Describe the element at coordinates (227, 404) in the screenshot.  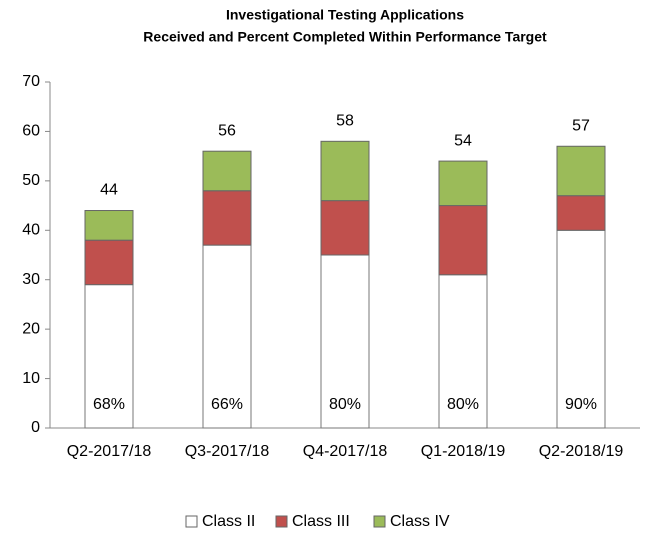
I see `percent-label: 66%` at that location.